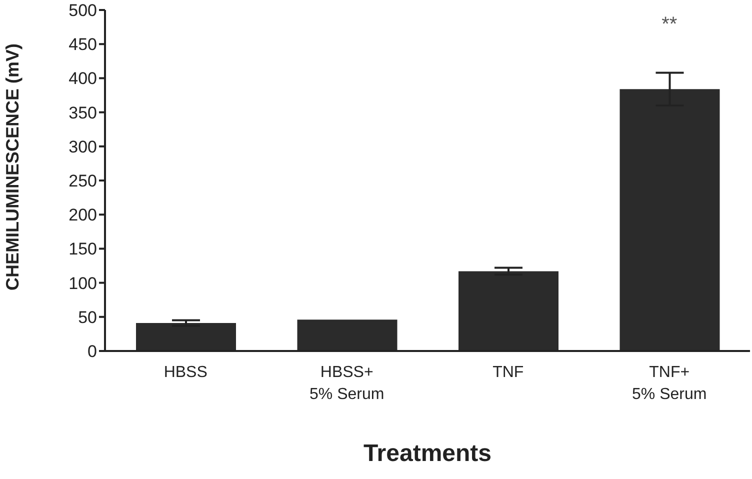  What do you see at coordinates (82, 10) in the screenshot?
I see `y-tick-label: 500` at bounding box center [82, 10].